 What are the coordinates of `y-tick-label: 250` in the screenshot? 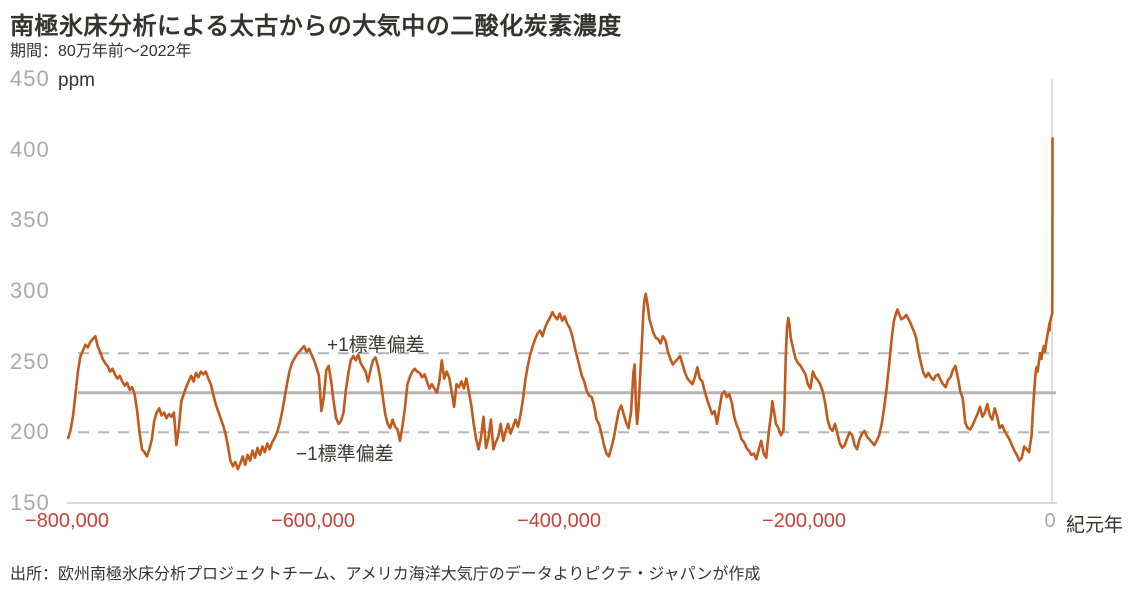 It's located at (30, 361).